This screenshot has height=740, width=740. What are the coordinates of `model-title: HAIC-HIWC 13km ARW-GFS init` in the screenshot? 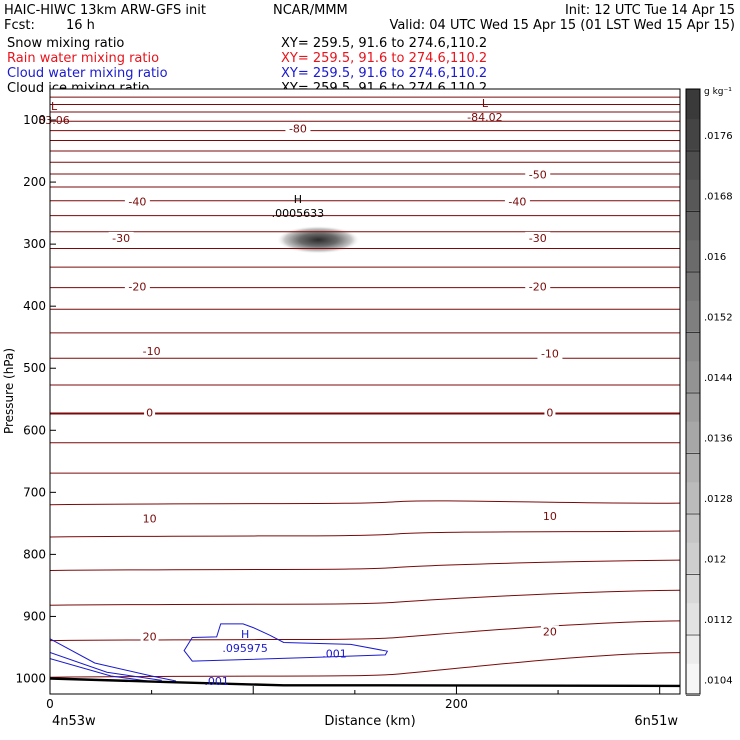 It's located at (105, 10).